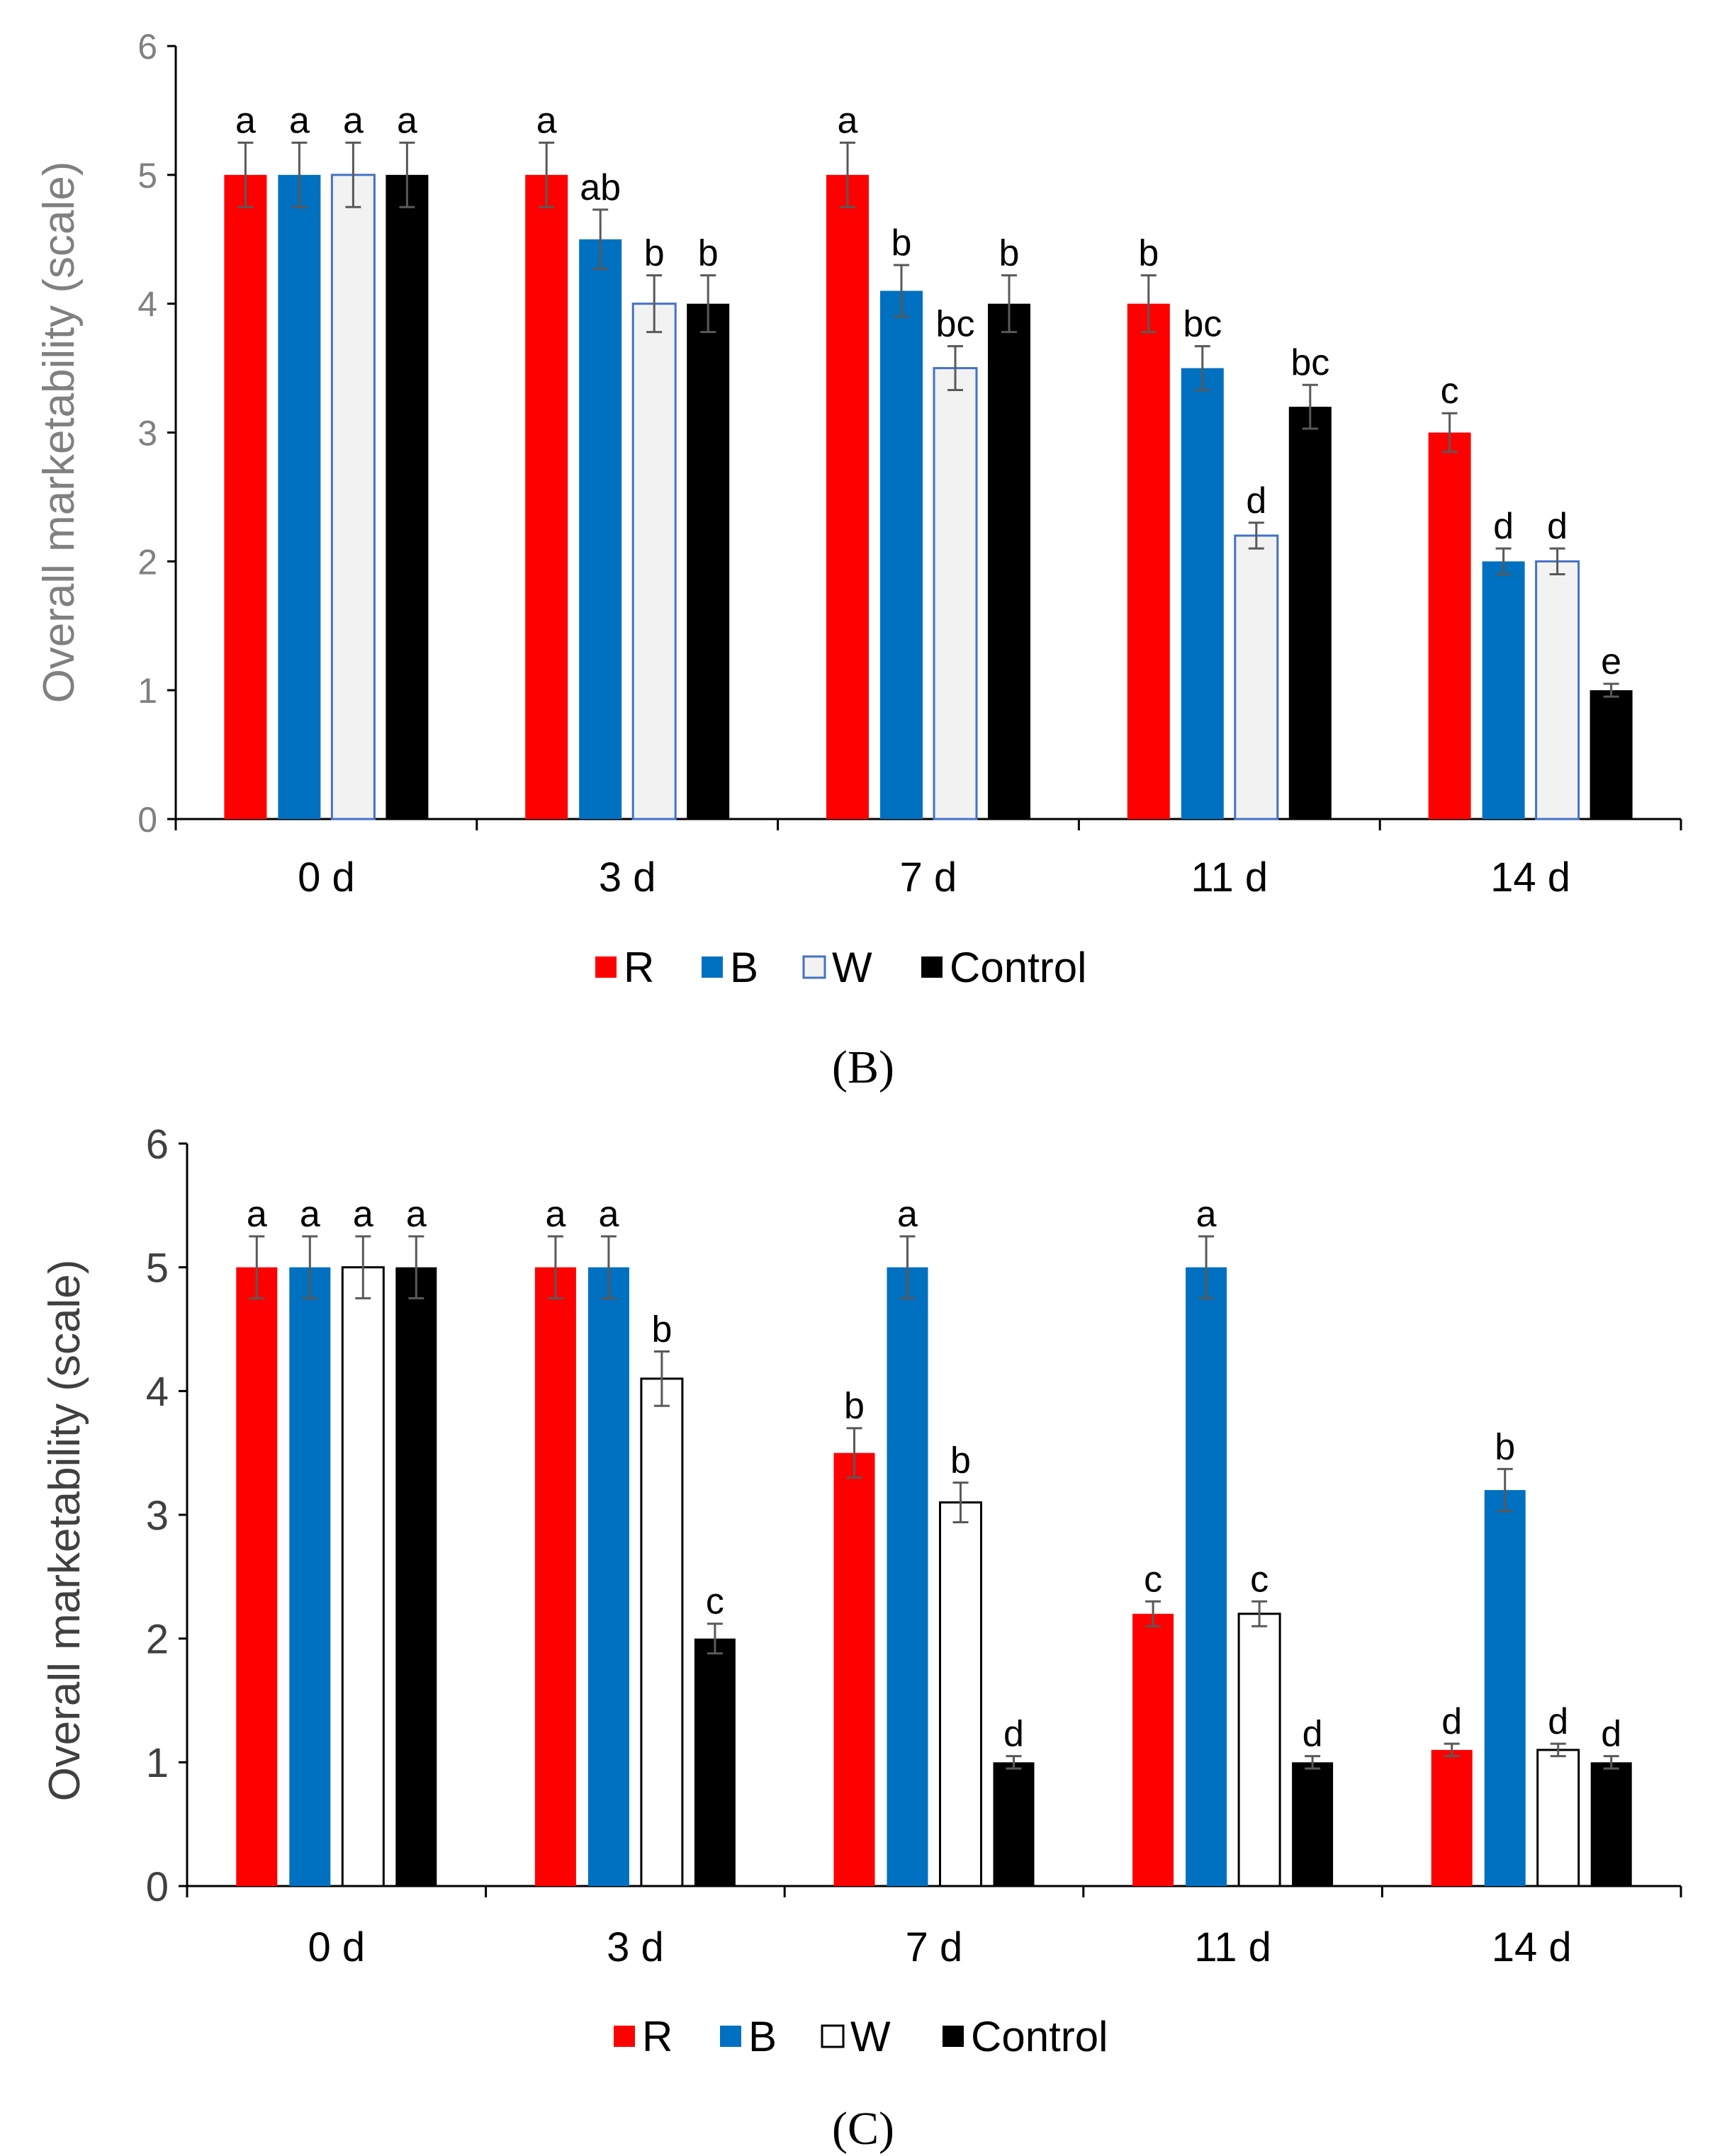 The image size is (1727, 2156). I want to click on legend-swatch-r, so click(606, 967).